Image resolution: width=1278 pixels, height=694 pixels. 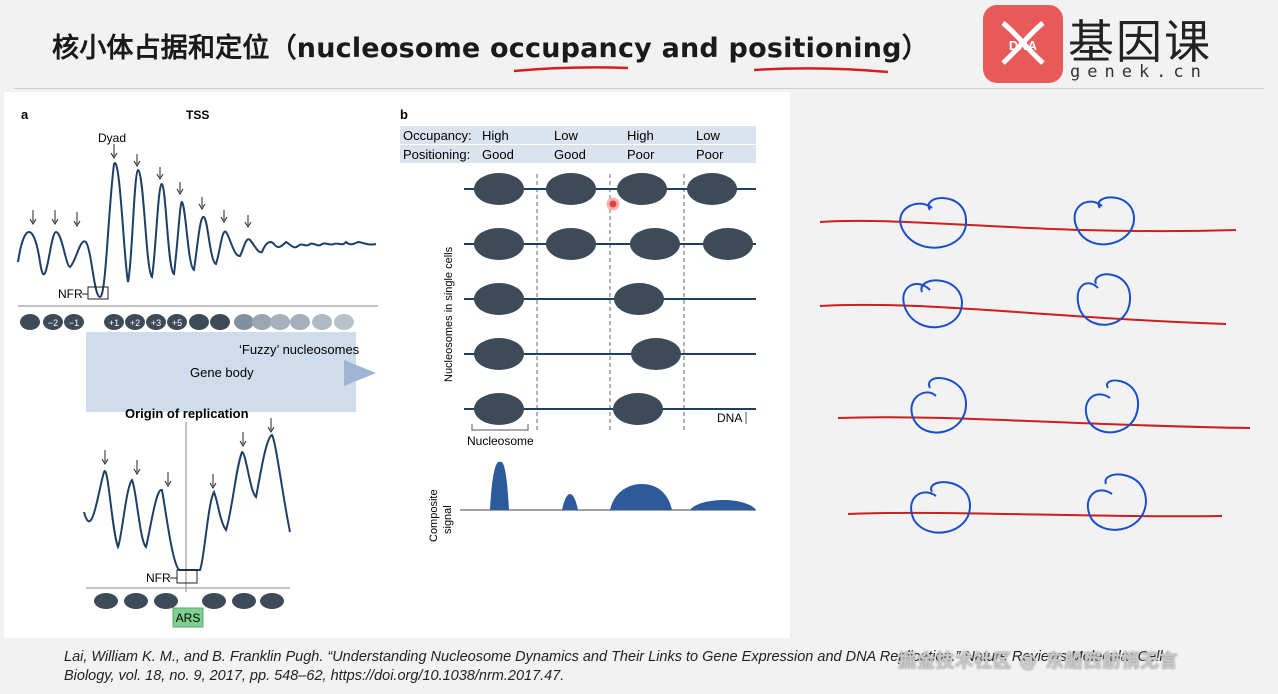 I want to click on nucleosome-row-origin, so click(x=189, y=601).